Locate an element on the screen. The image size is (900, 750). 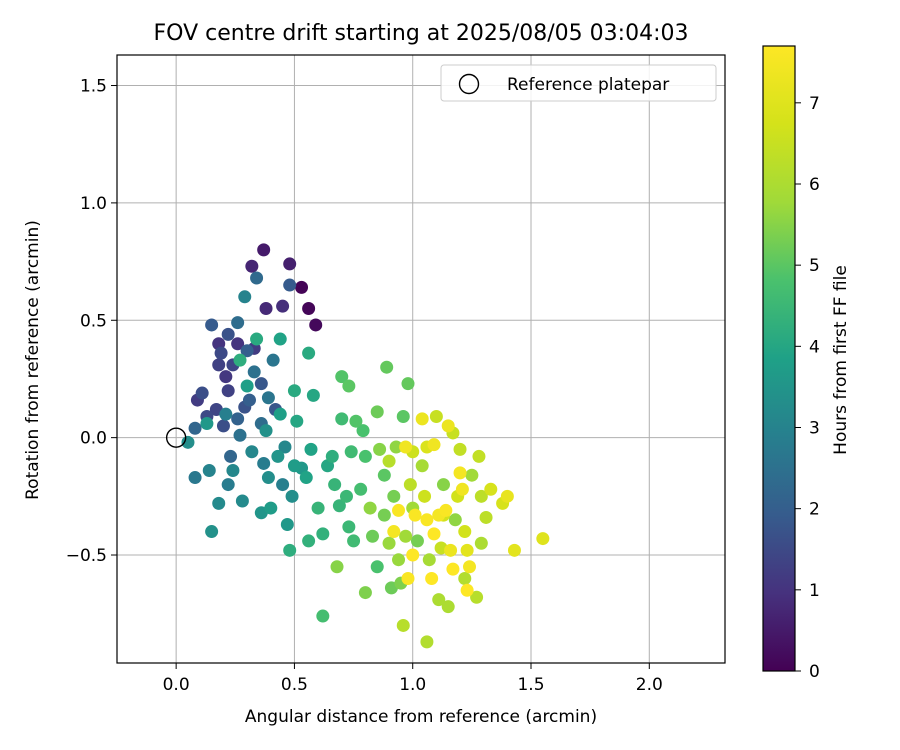
x-tick-label: 0.0 is located at coordinates (176, 685).